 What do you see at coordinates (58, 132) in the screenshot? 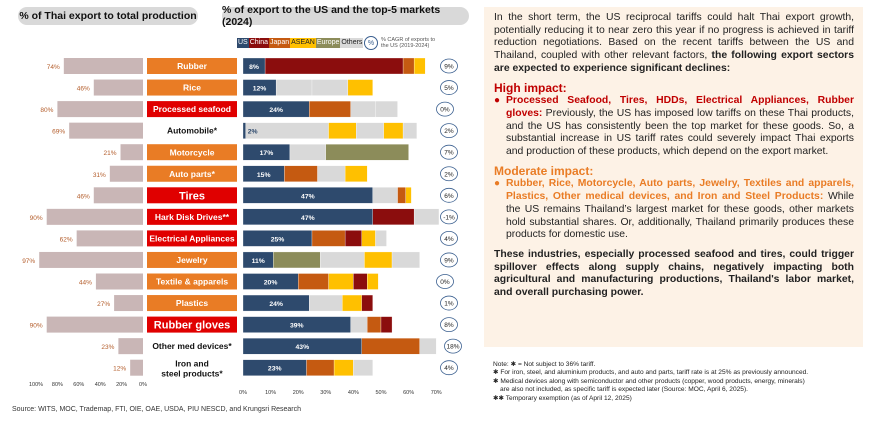
I see `export-share-label: 69%` at bounding box center [58, 132].